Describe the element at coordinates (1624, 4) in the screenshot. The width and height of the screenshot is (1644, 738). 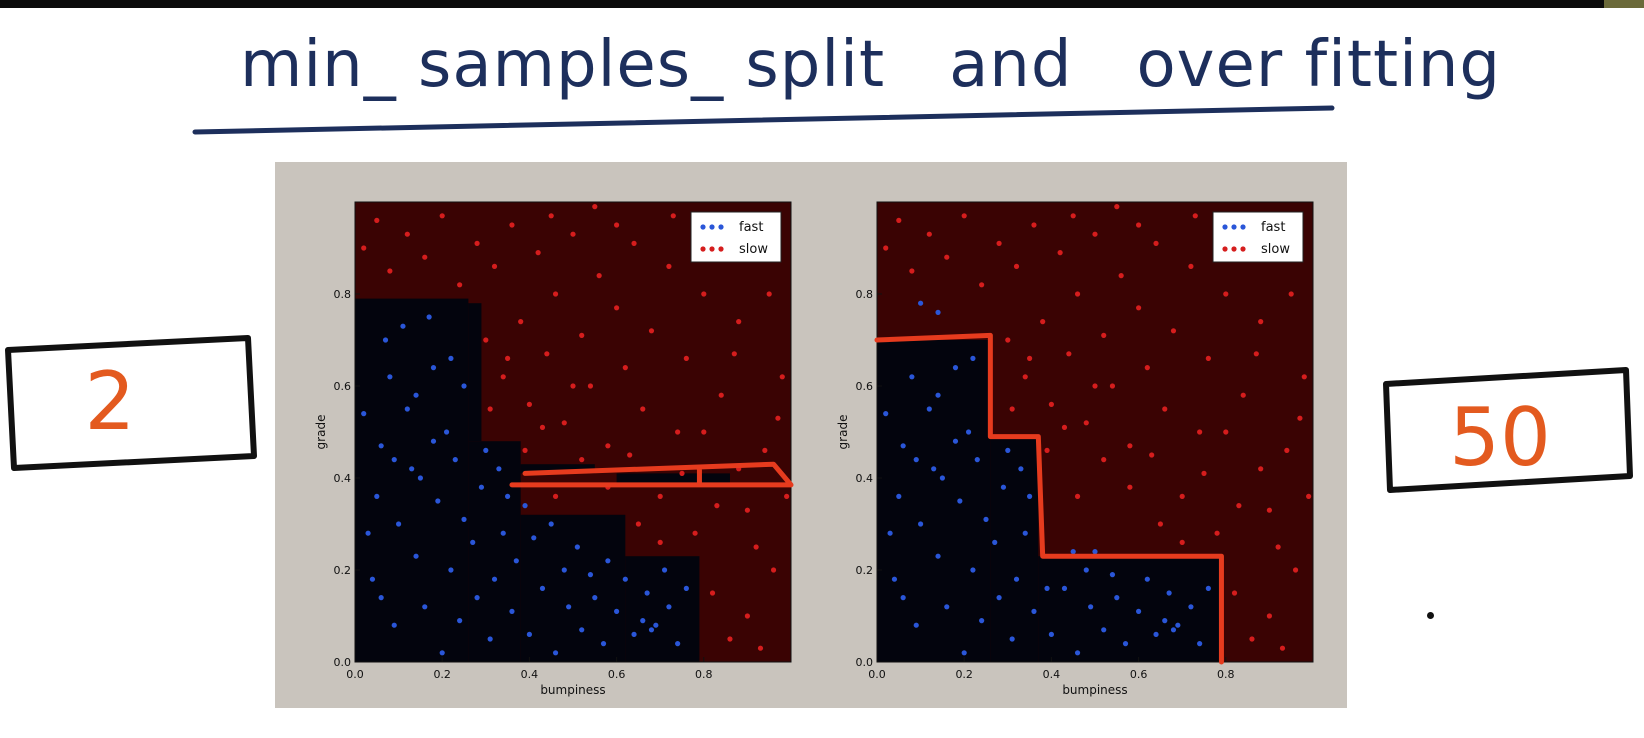
I see `top-bar-accent` at that location.